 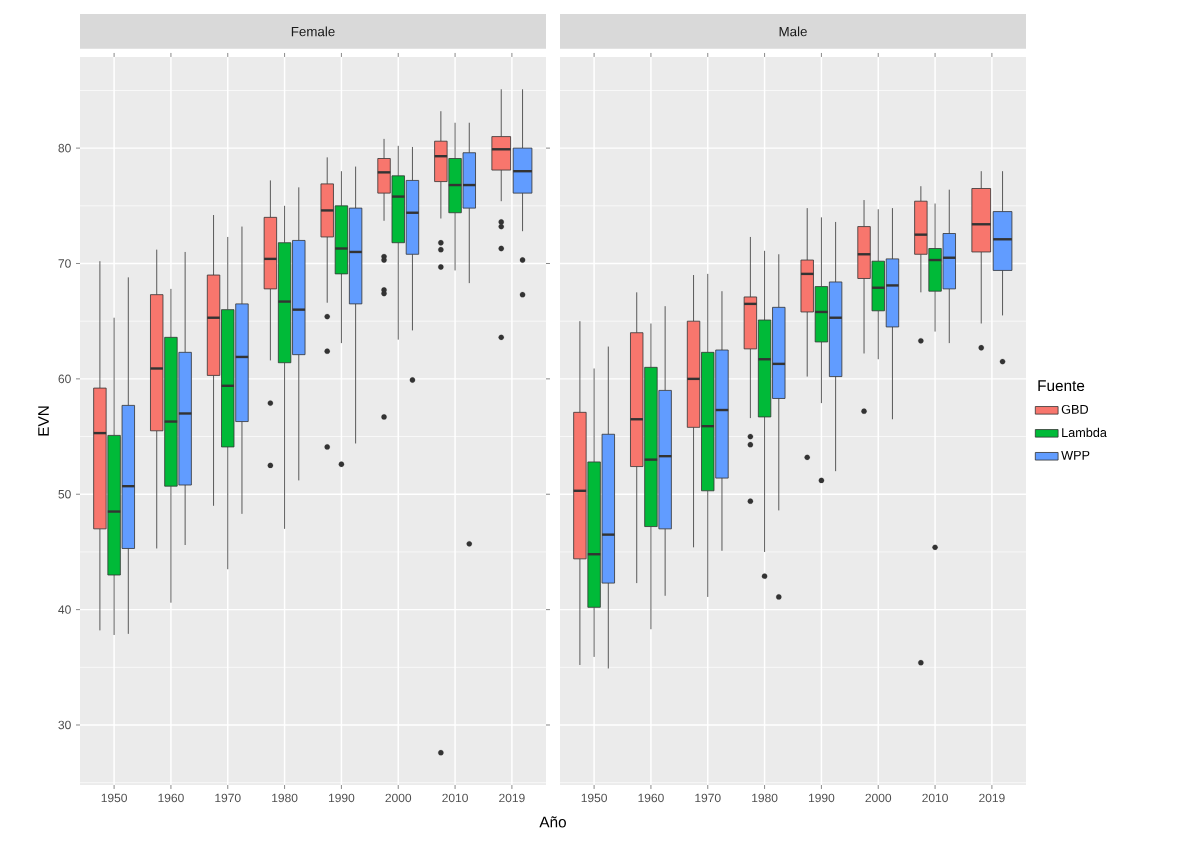 I want to click on y-tick-label: 80, so click(x=64, y=148).